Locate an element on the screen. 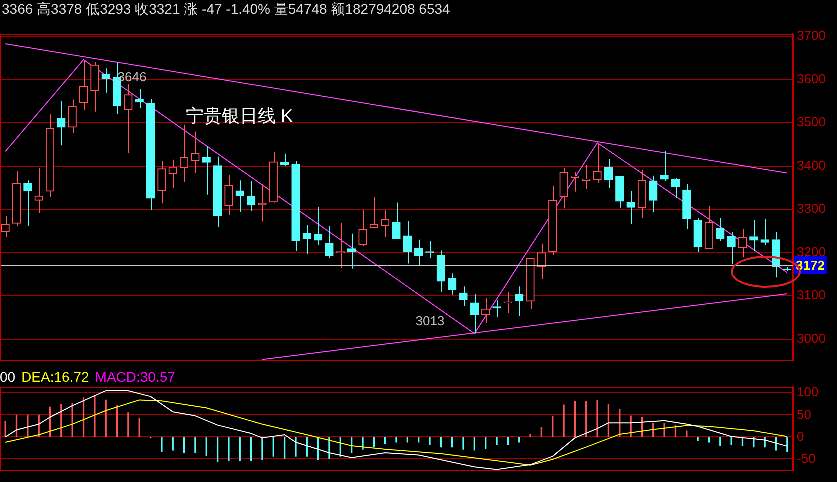  y-tick-label: 3000 is located at coordinates (811, 338).